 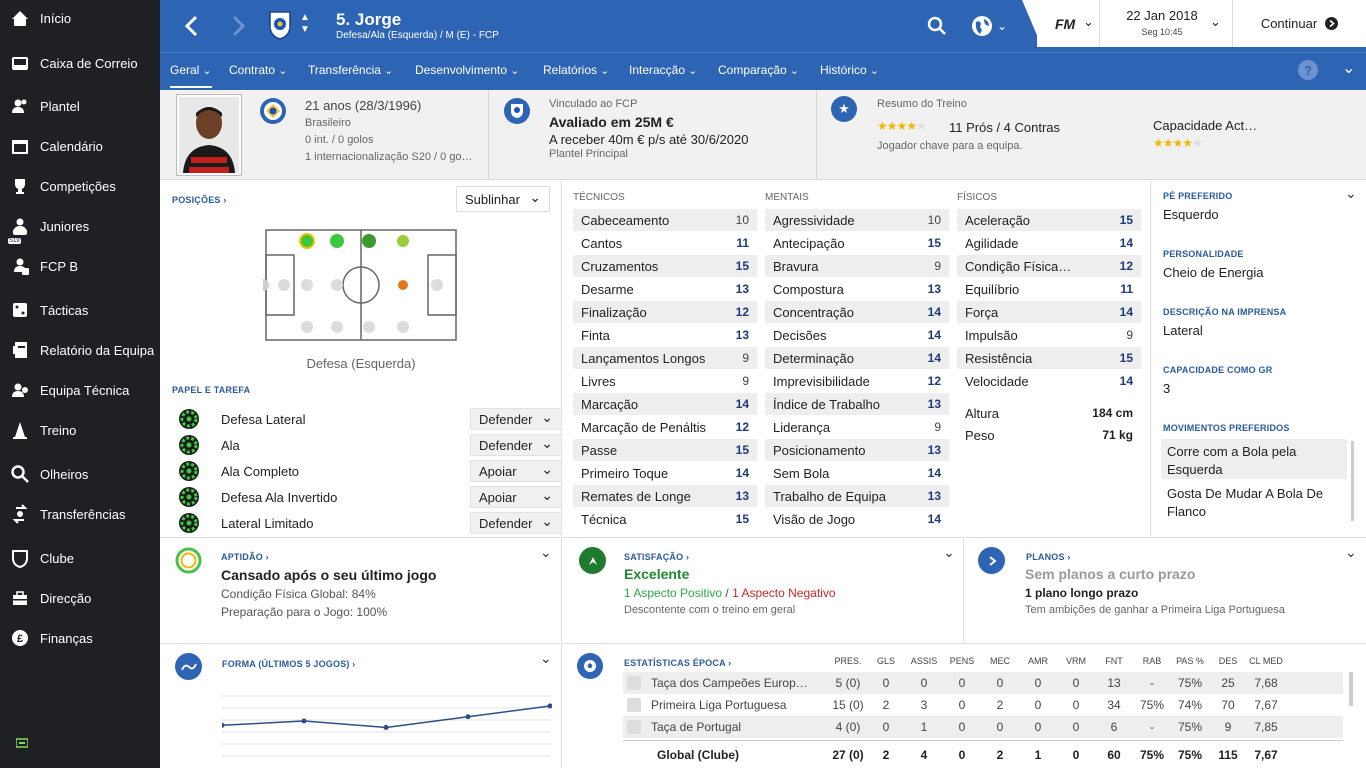 I want to click on search-button, so click(x=937, y=26).